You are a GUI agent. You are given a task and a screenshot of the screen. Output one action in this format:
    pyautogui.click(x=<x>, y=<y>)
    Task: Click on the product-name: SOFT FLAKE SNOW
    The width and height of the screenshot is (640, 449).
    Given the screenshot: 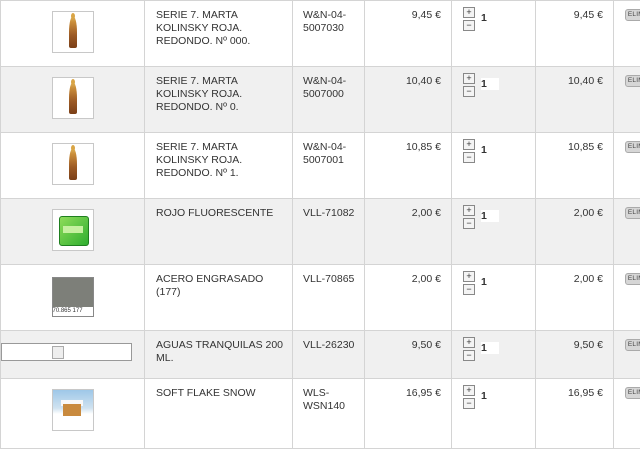 What is the action you would take?
    pyautogui.click(x=219, y=414)
    